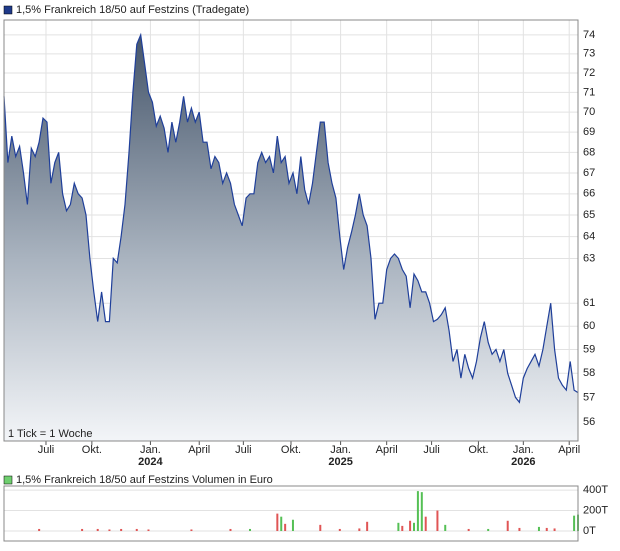 The height and width of the screenshot is (551, 620). Describe the element at coordinates (589, 73) in the screenshot. I see `y-tick-label: 72` at that location.